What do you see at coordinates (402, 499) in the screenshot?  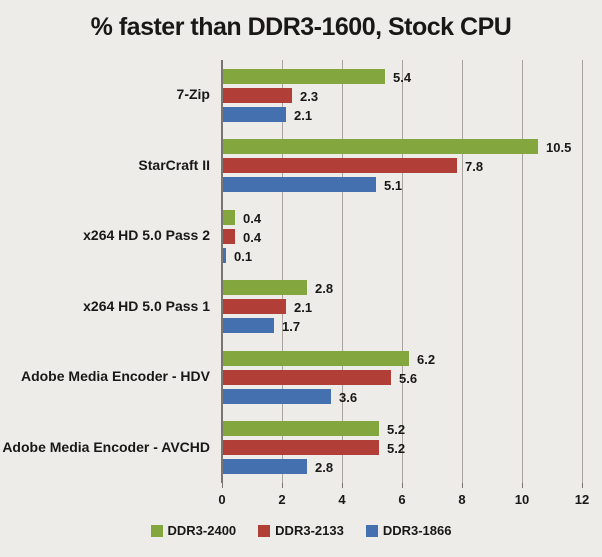 I see `x-tick-label-6: 6` at bounding box center [402, 499].